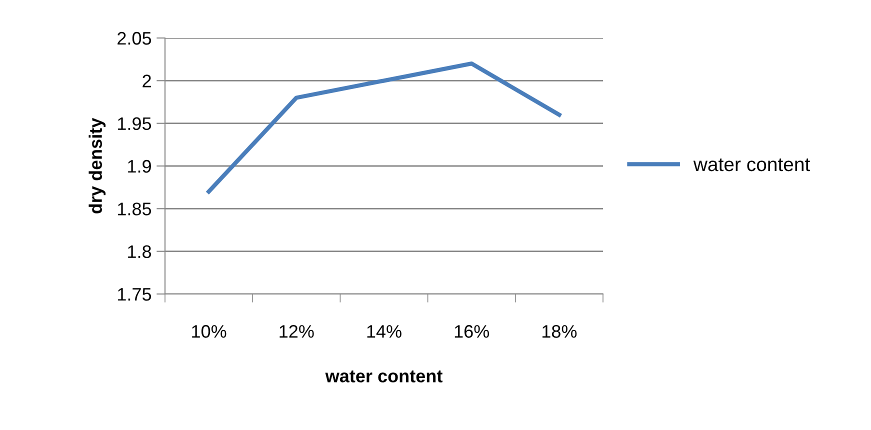 Image resolution: width=871 pixels, height=430 pixels. I want to click on y-tick-label: 1.9, so click(139, 166).